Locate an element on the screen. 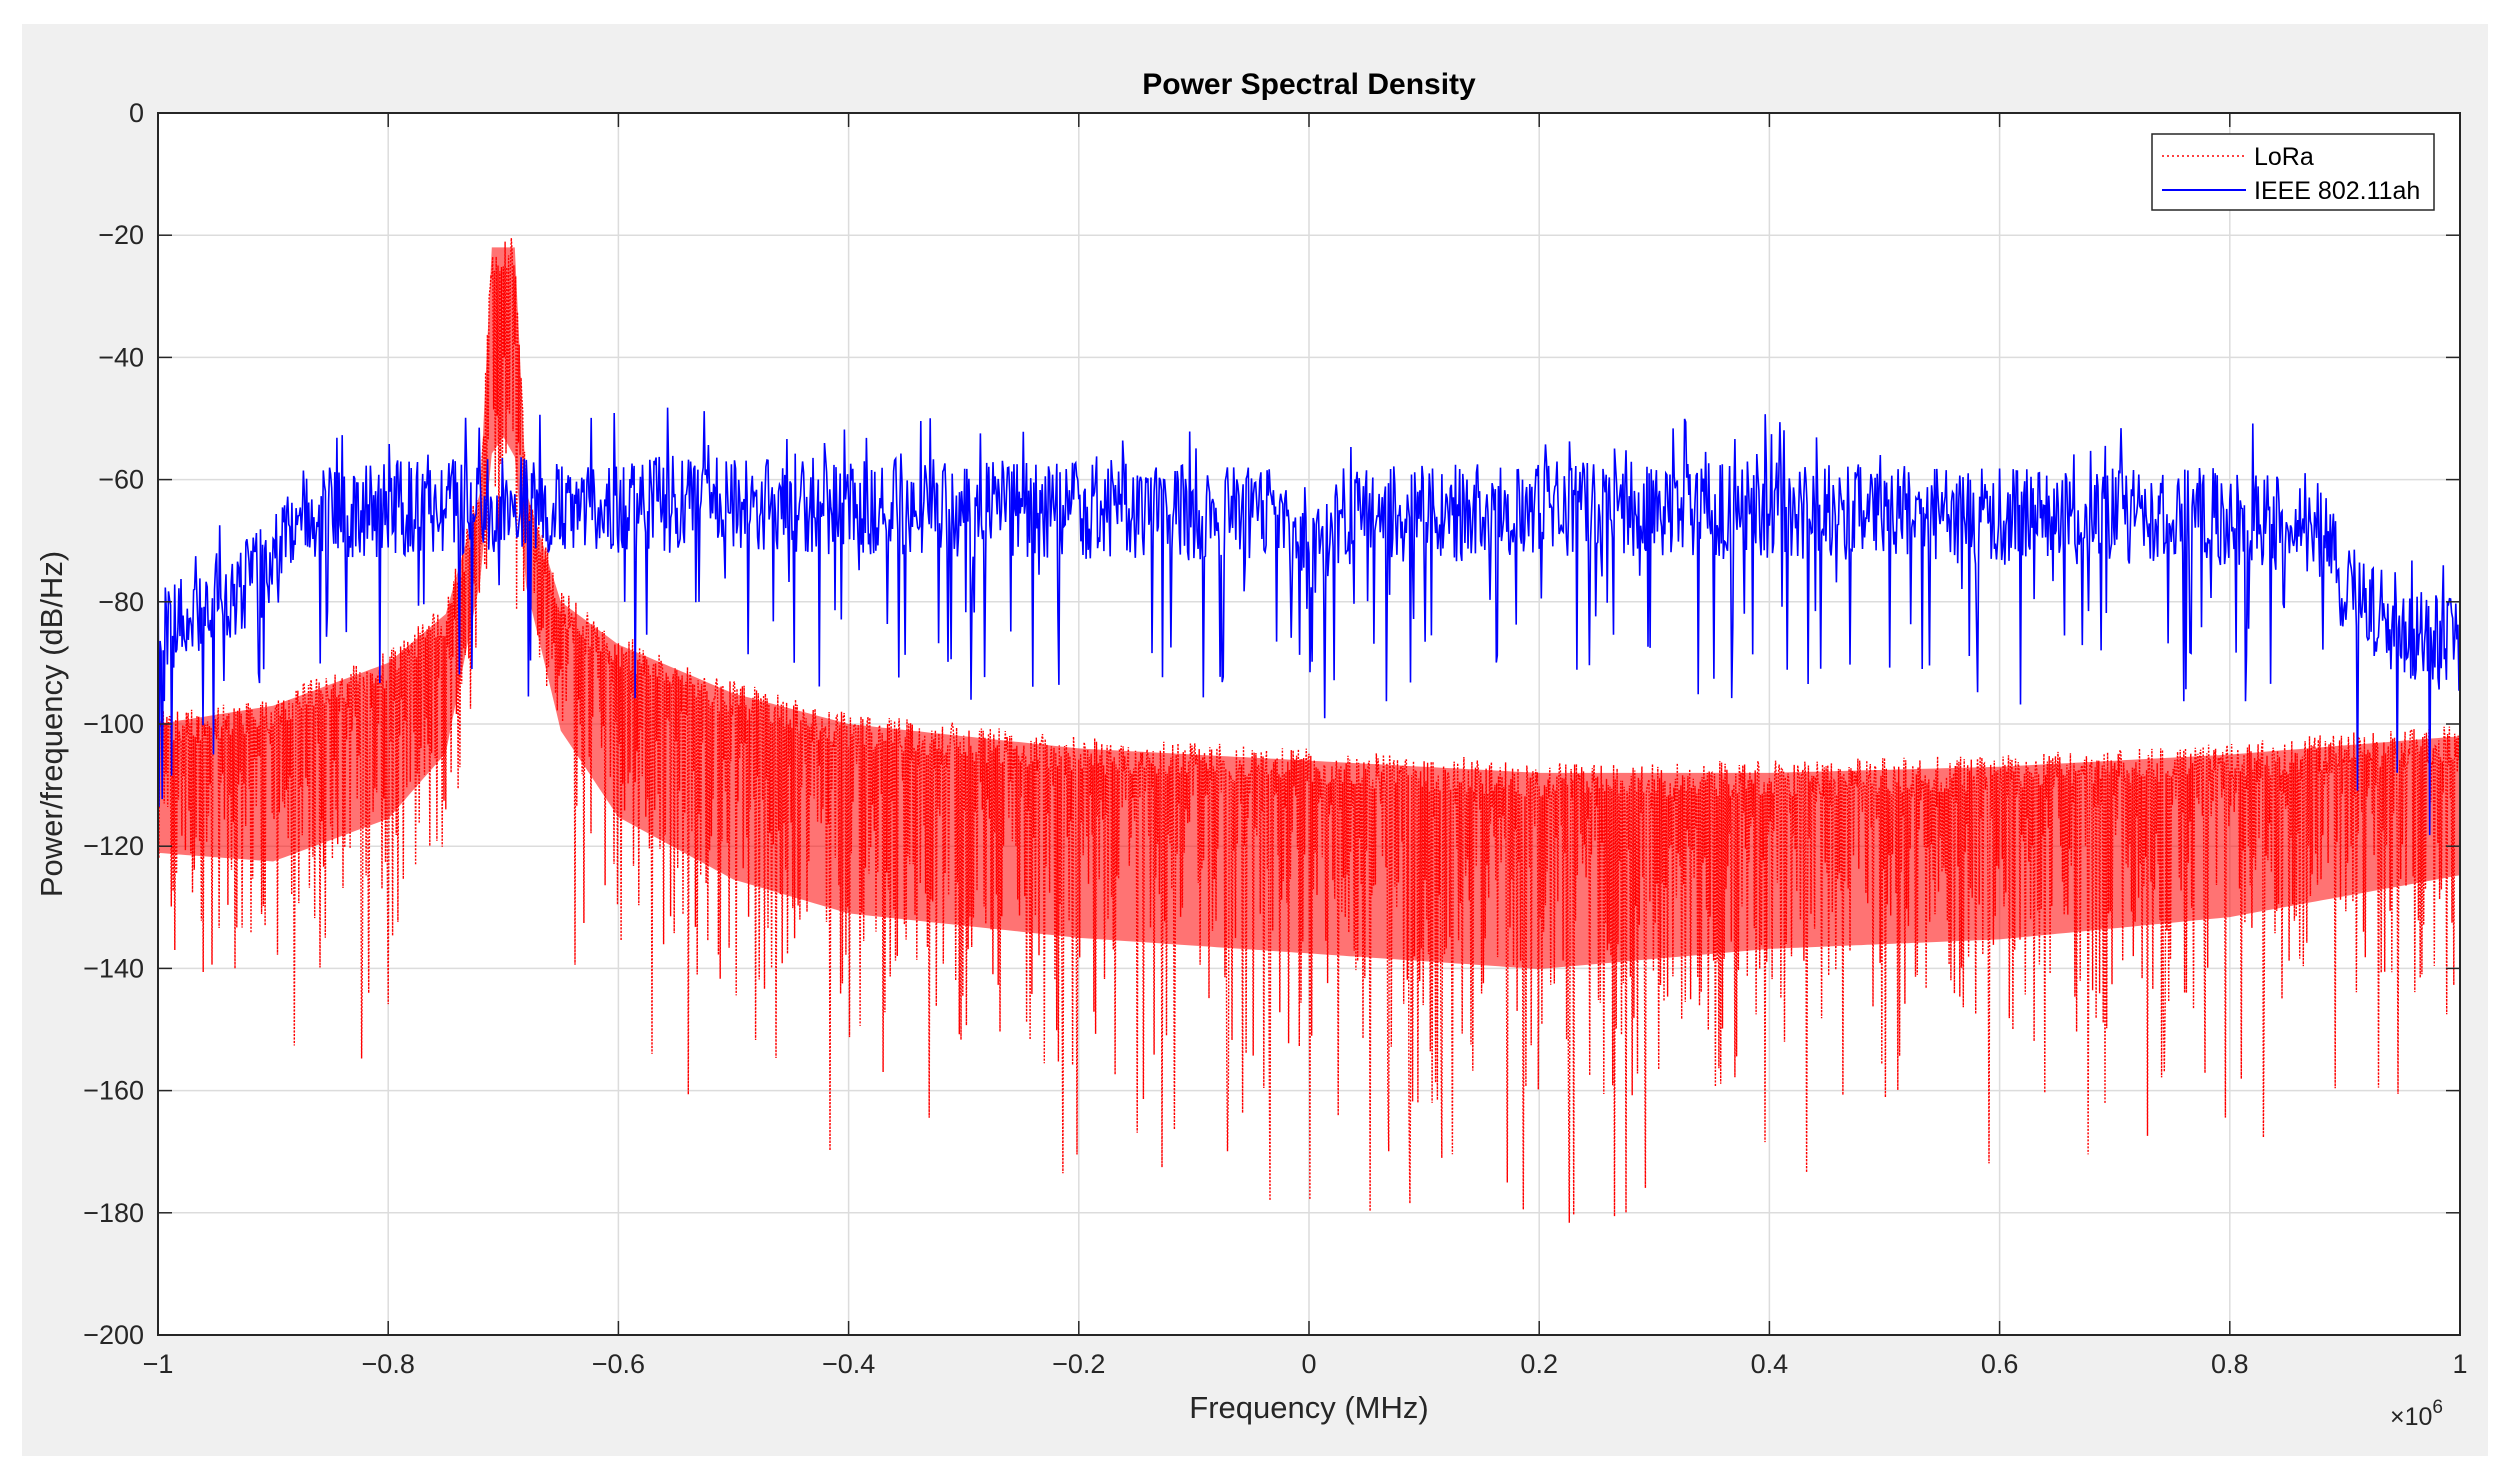 Image resolution: width=2510 pixels, height=1484 pixels. y-tick-label: −180 is located at coordinates (113, 1213).